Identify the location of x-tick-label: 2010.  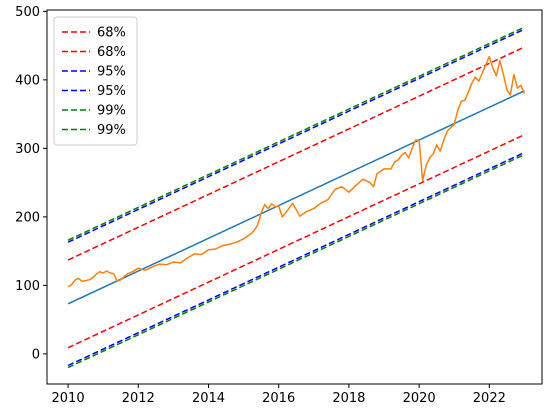
(68, 398).